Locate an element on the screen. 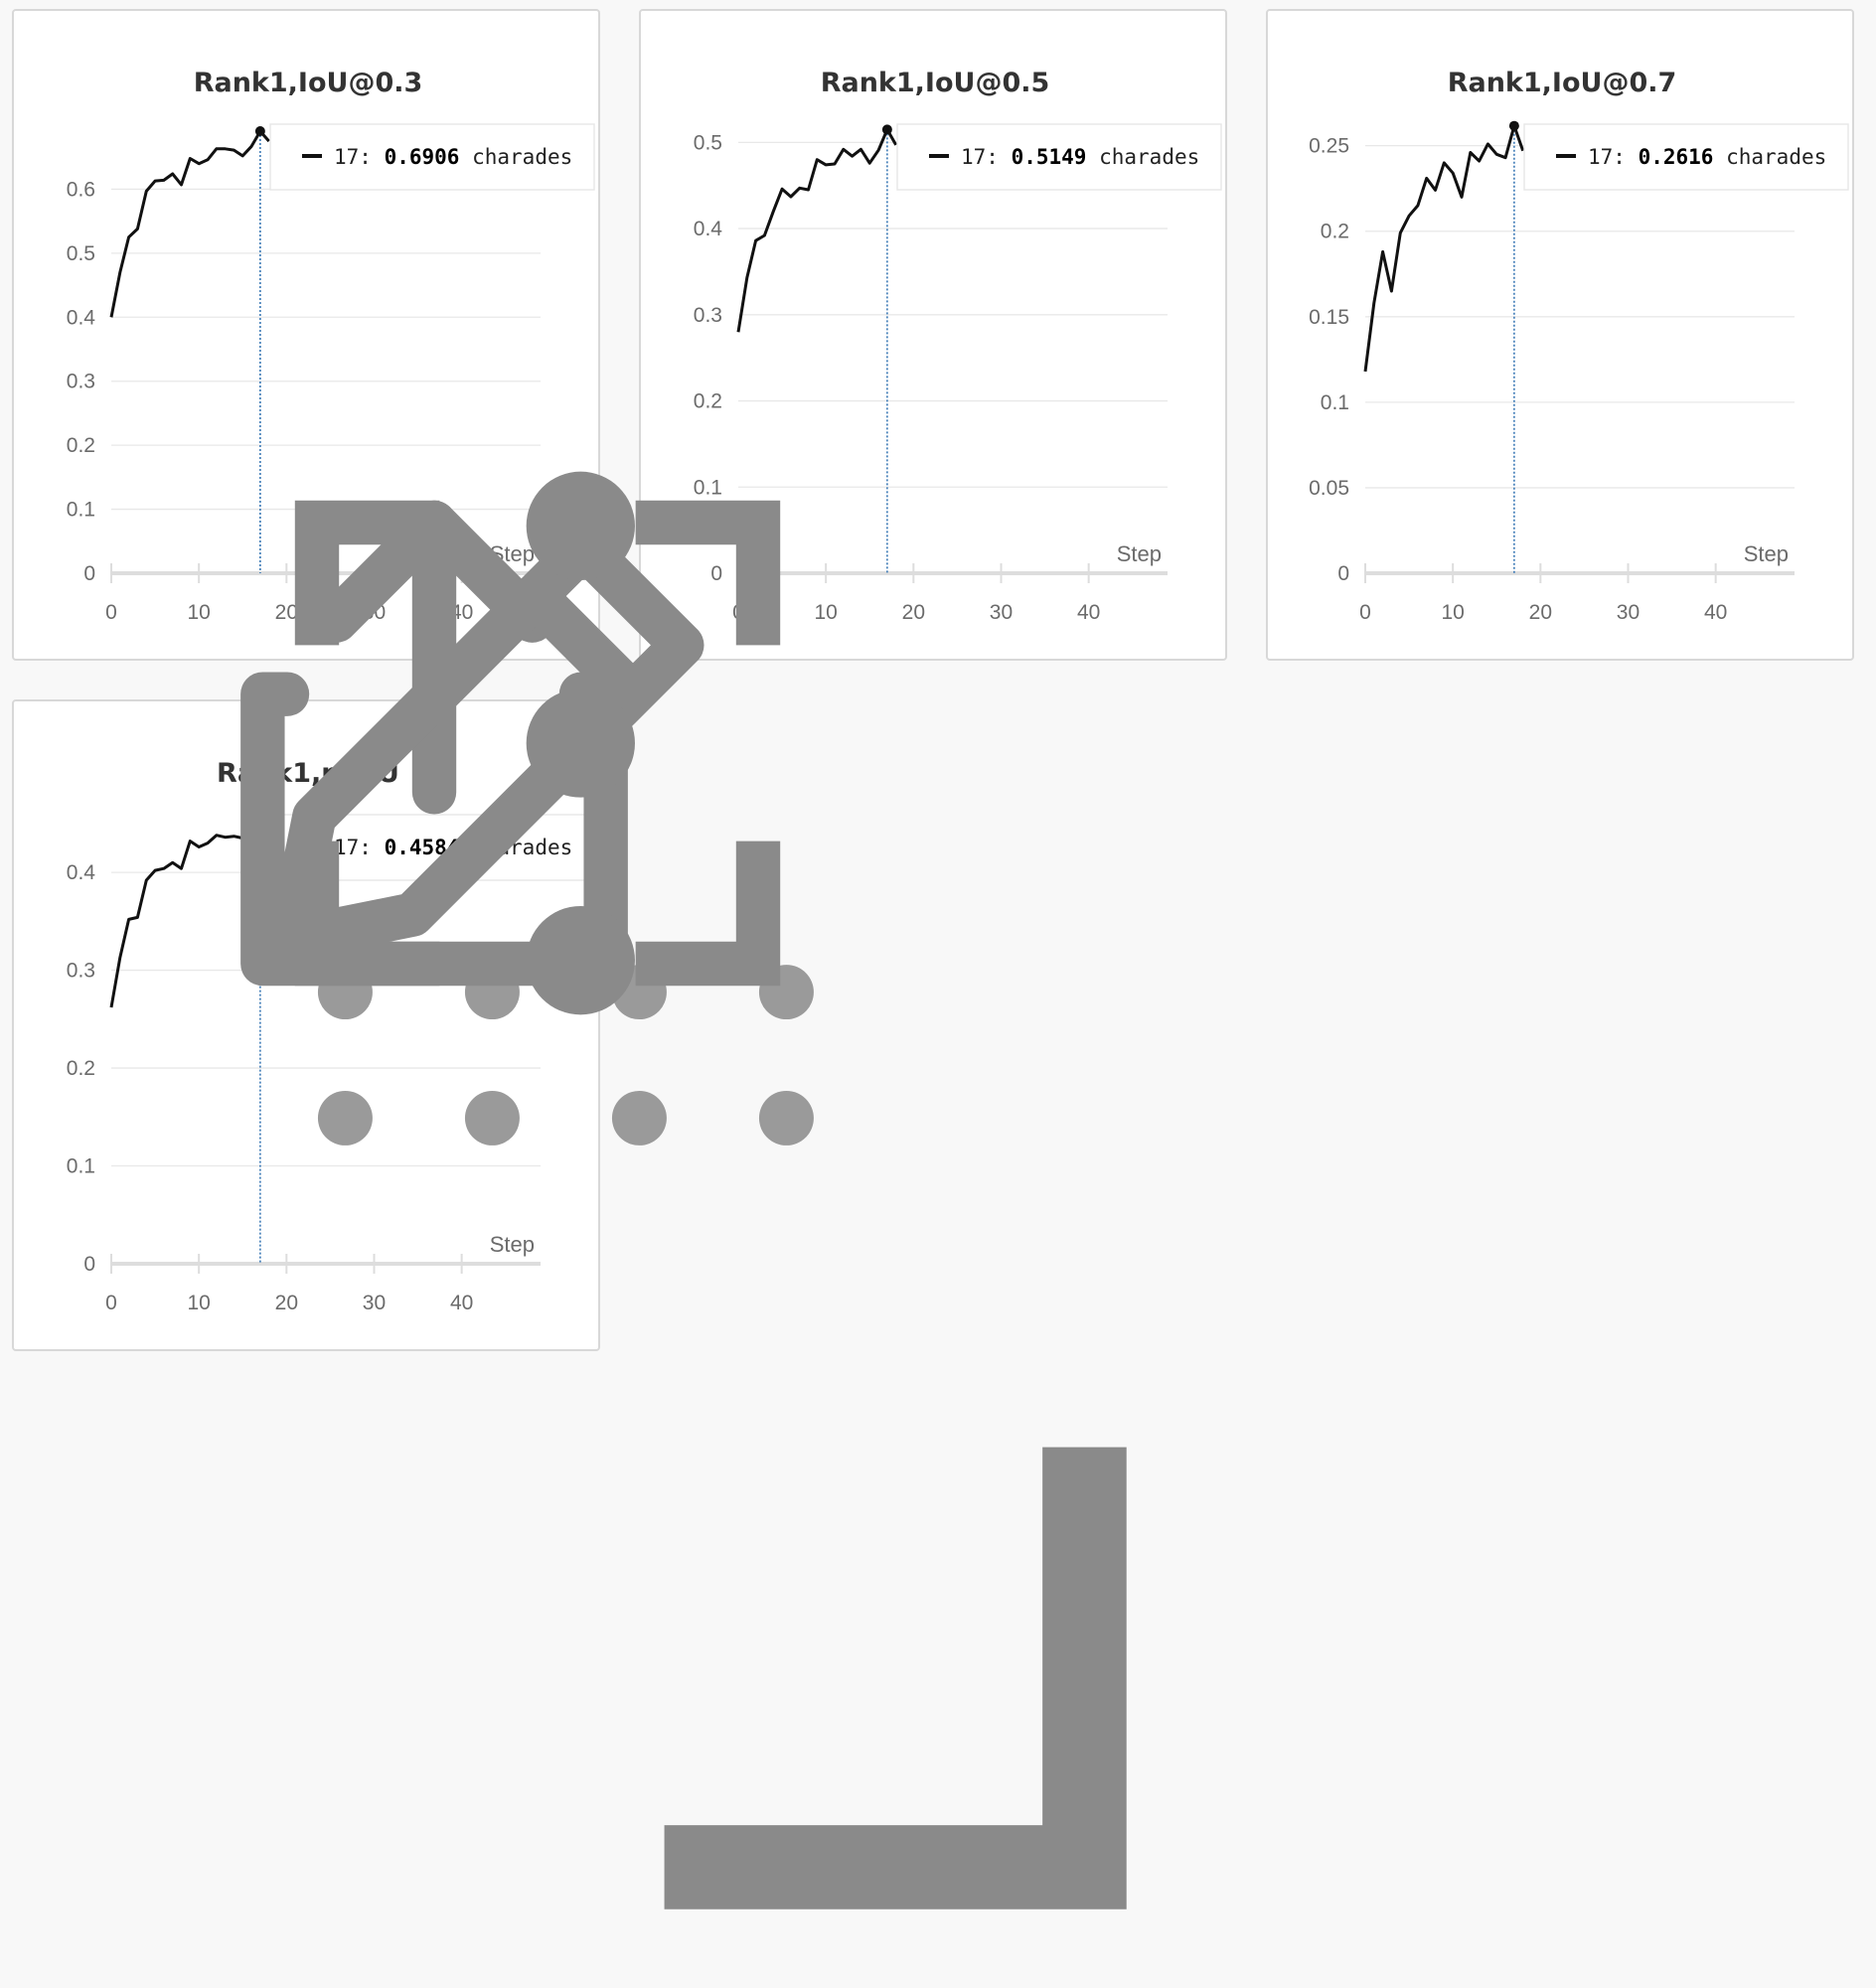 The height and width of the screenshot is (1988, 1876). chart-title: Rank1,IoU@0.5 is located at coordinates (935, 83).